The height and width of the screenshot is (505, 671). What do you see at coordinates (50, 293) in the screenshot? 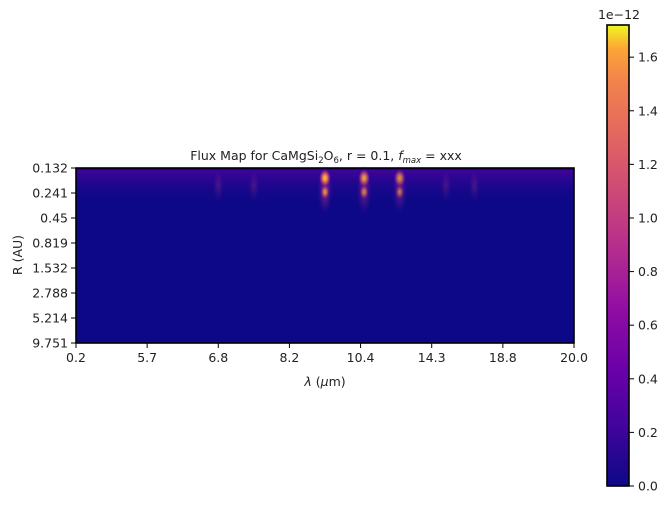
I see `y-tick-label: 2.788` at bounding box center [50, 293].